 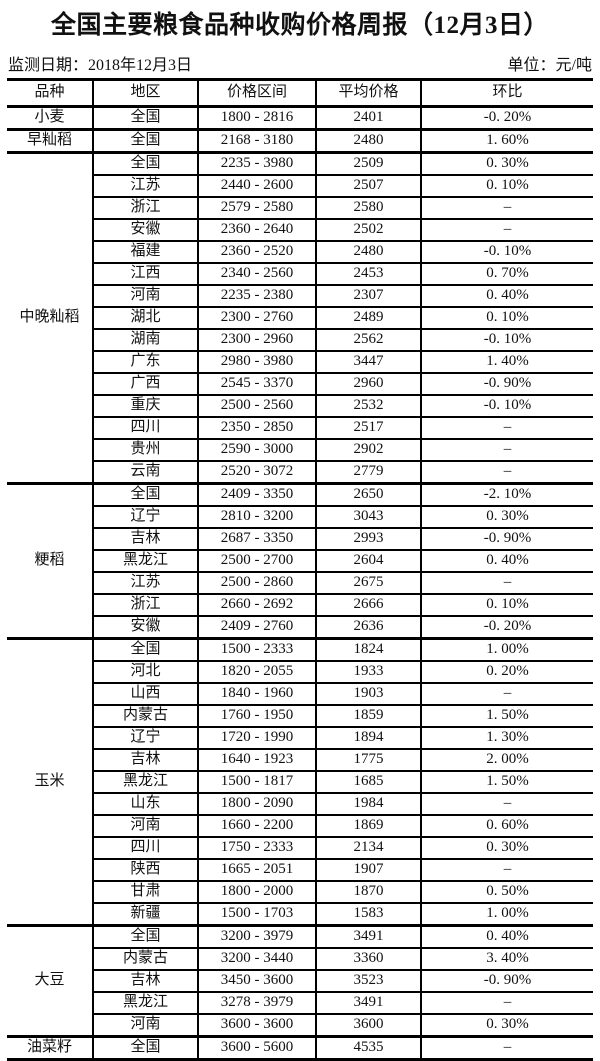 I want to click on change-cell: 0. 40%, so click(x=506, y=296).